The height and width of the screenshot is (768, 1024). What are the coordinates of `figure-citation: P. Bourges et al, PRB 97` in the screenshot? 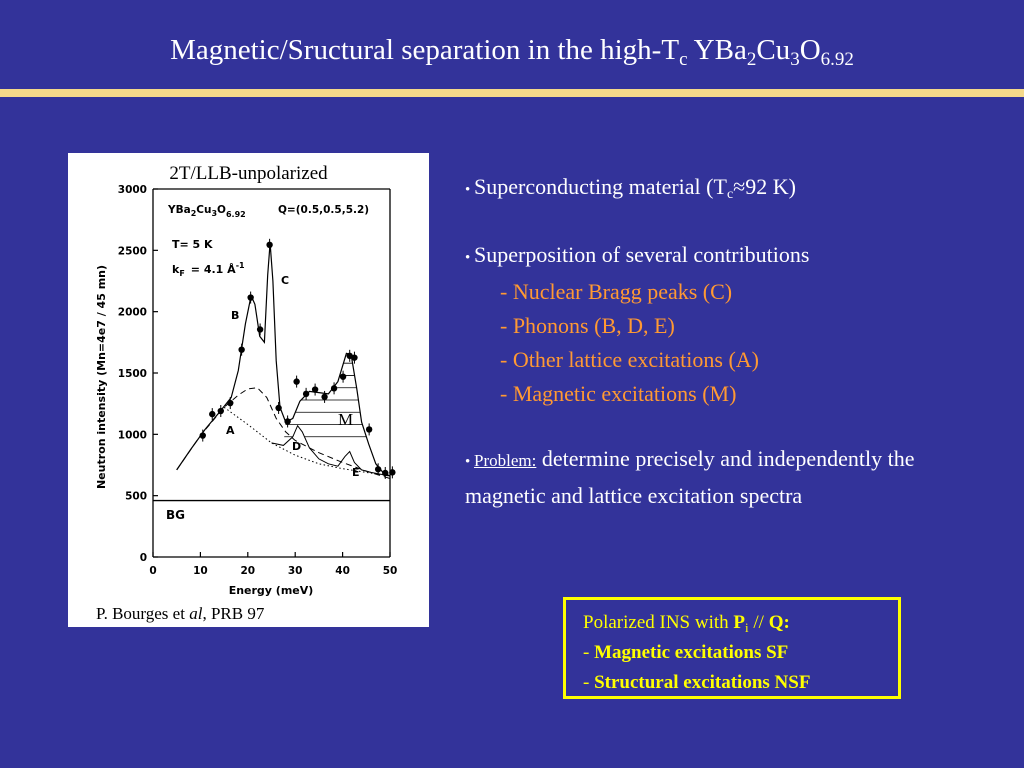 It's located at (180, 613).